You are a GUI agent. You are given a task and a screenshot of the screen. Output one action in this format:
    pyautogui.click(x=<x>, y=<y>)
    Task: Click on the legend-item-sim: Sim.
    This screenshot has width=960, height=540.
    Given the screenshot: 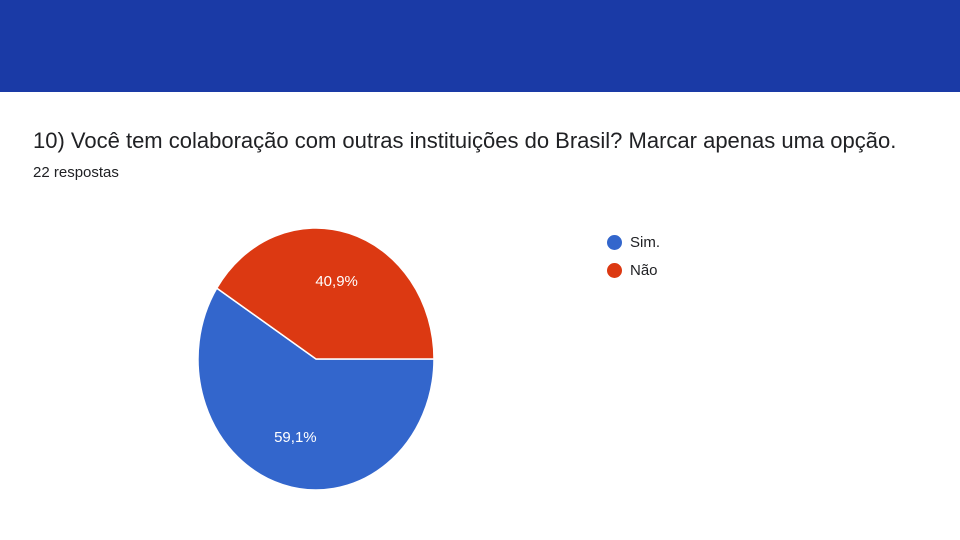 What is the action you would take?
    pyautogui.click(x=633, y=242)
    